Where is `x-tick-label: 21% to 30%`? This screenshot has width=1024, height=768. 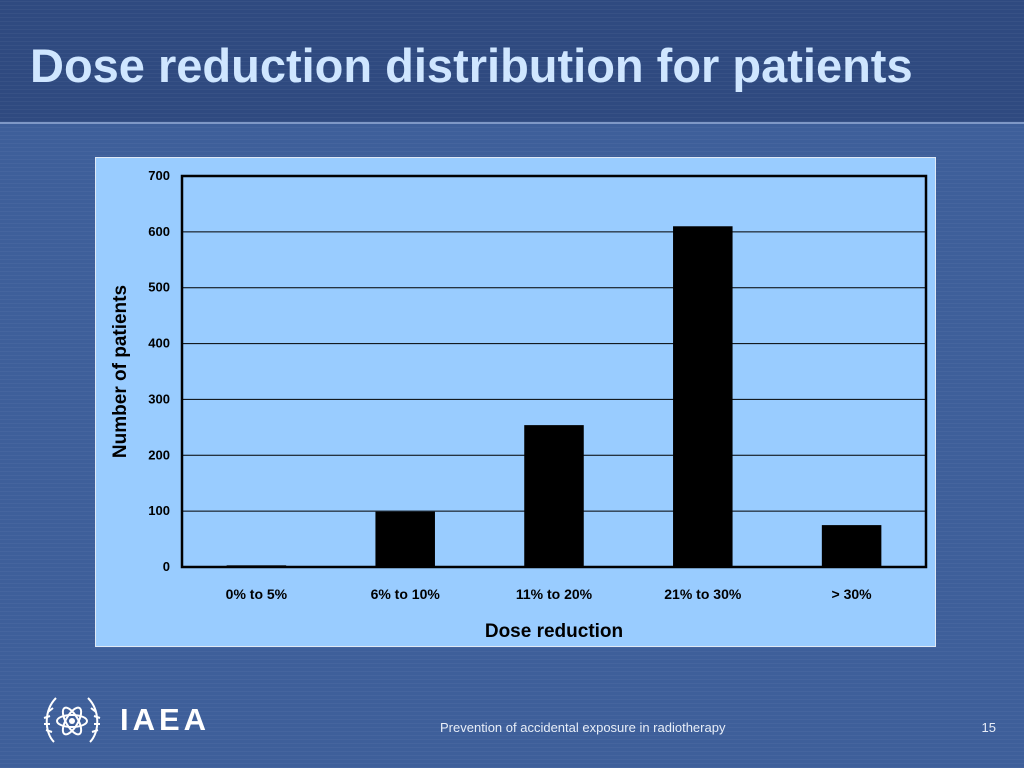
x-tick-label: 21% to 30% is located at coordinates (703, 594).